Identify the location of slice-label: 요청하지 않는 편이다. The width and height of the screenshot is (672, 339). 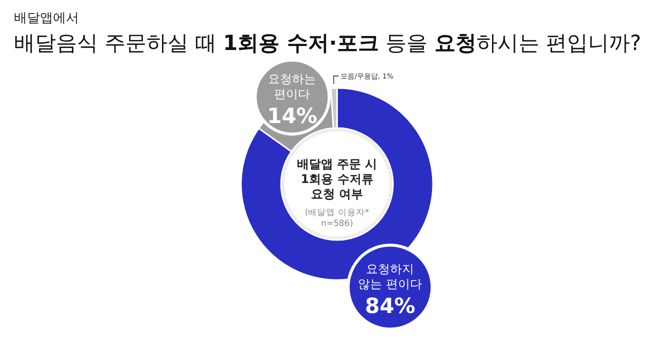
(390, 277).